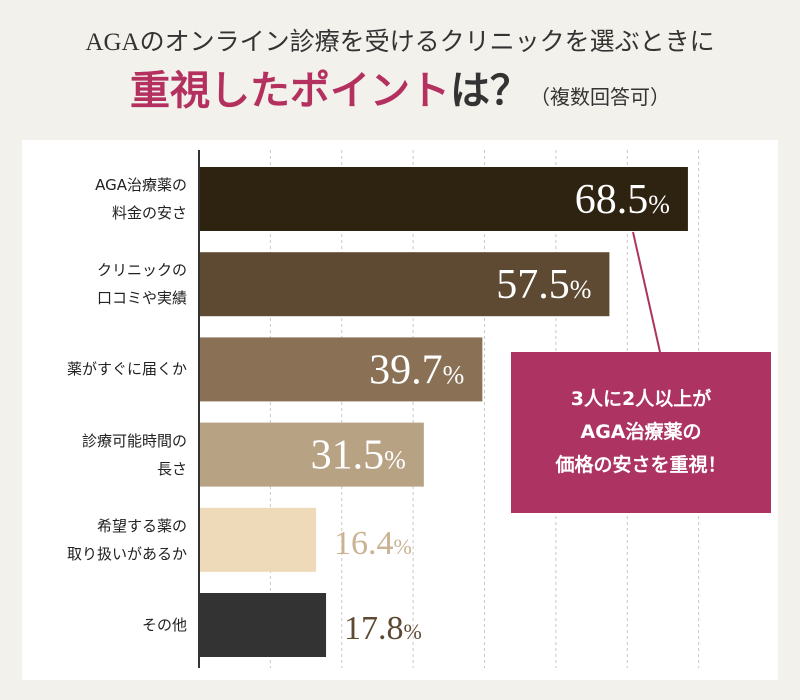 The width and height of the screenshot is (800, 700). I want to click on subtitle-highlight: 重視したポイント, so click(290, 90).